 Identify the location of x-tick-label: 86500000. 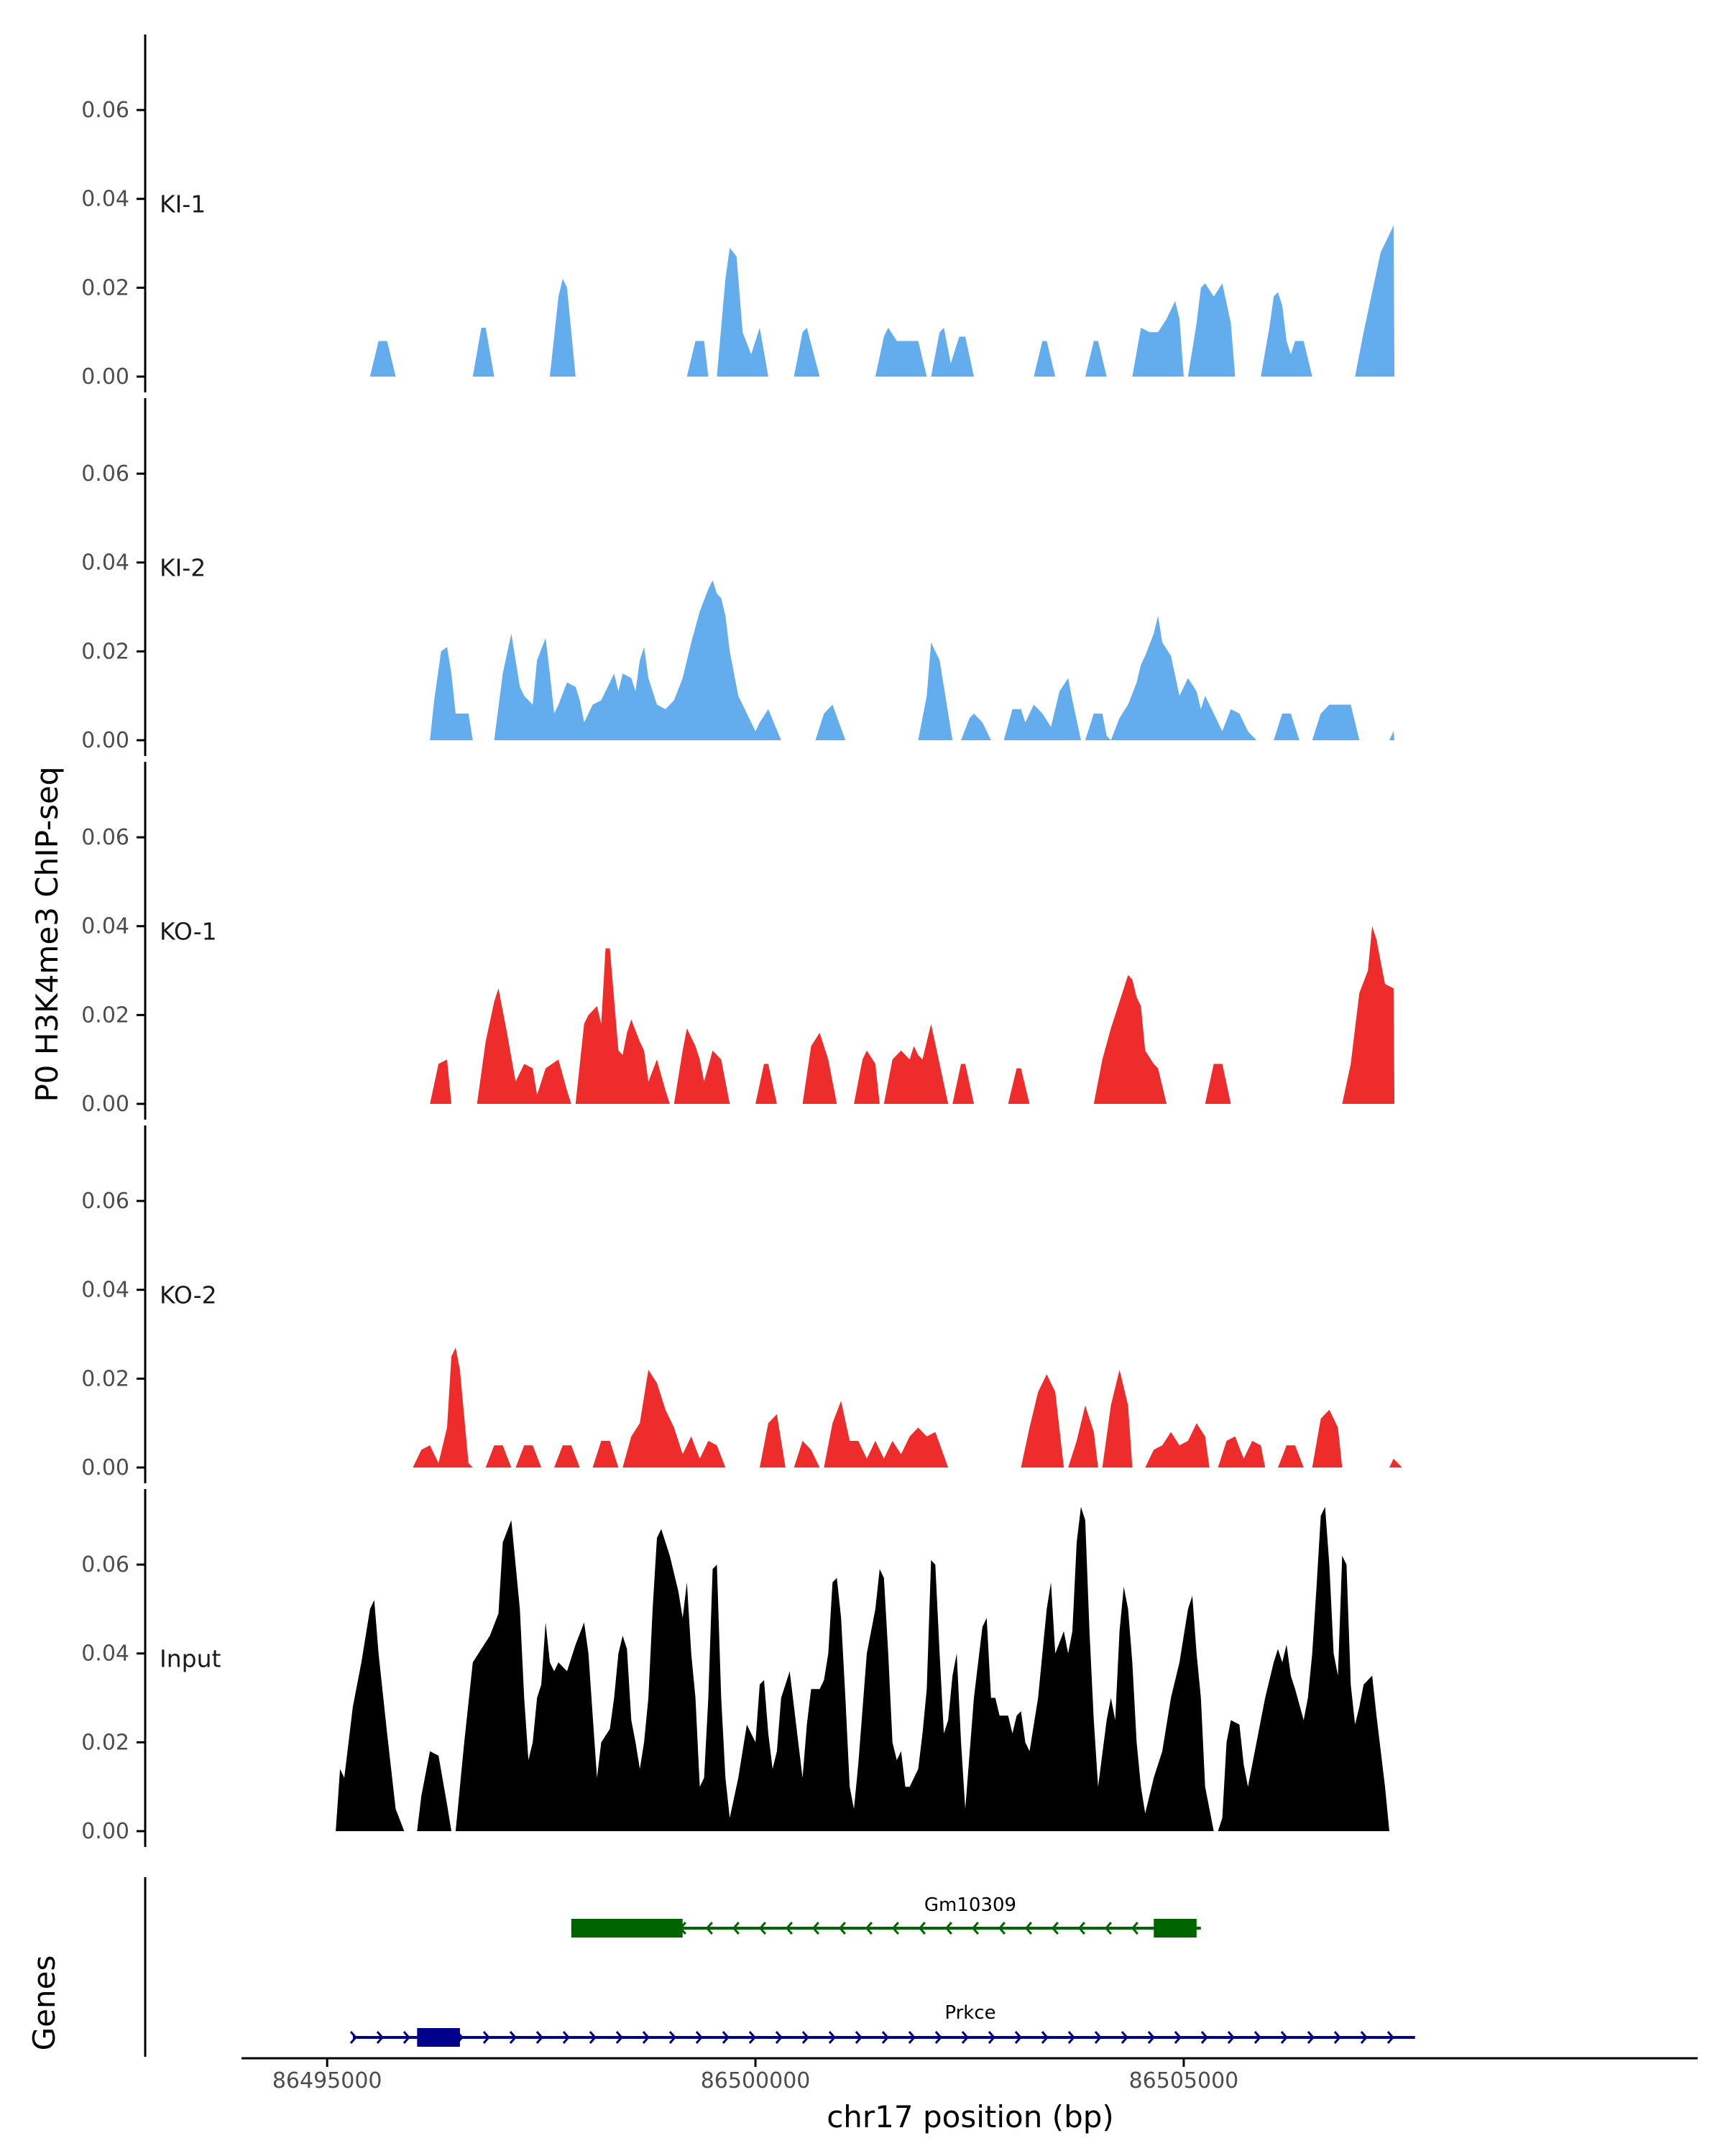
(756, 2080).